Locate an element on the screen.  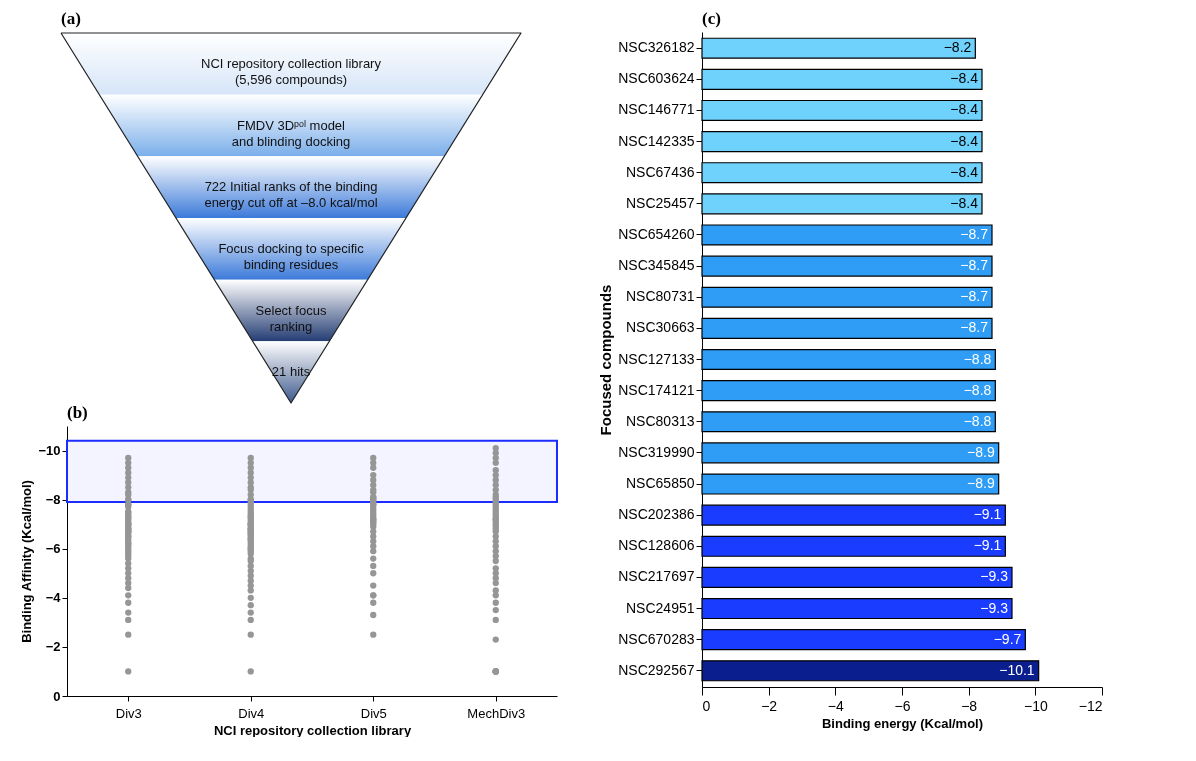
x-tick-label: Div4 is located at coordinates (251, 713).